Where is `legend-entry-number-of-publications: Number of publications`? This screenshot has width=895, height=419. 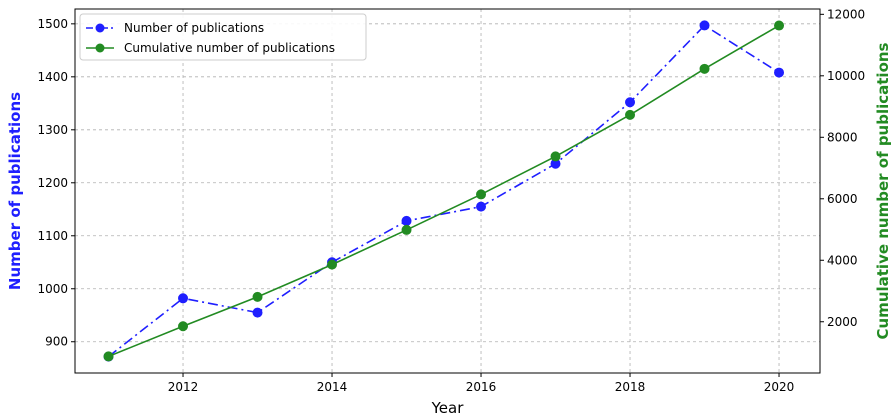 legend-entry-number-of-publications: Number of publications is located at coordinates (175, 28).